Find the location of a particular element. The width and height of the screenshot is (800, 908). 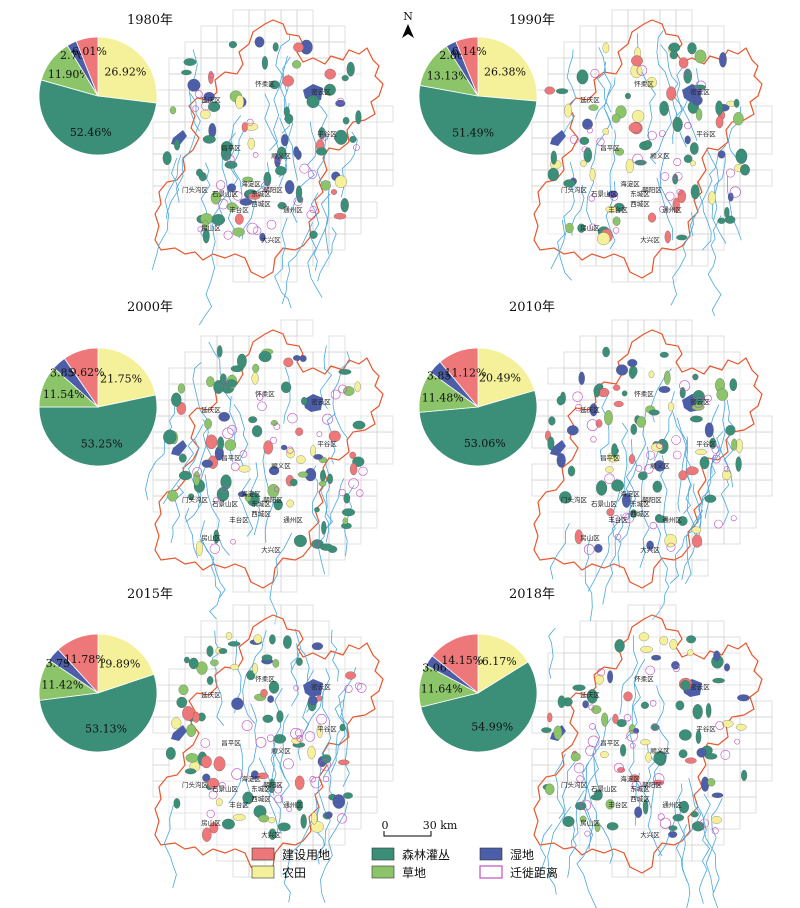

district-label: 东城区 is located at coordinates (640, 193).